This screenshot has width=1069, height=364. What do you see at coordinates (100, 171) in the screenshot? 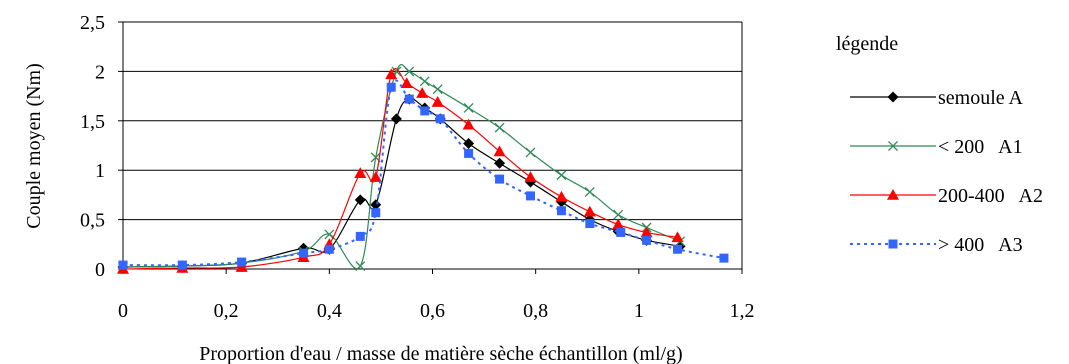
I see `y-tick-label: 1` at bounding box center [100, 171].